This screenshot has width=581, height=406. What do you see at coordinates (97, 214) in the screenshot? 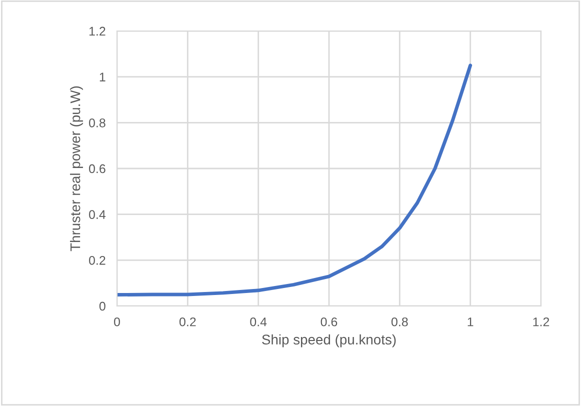
I see `y-tick-label: 0.4` at bounding box center [97, 214].